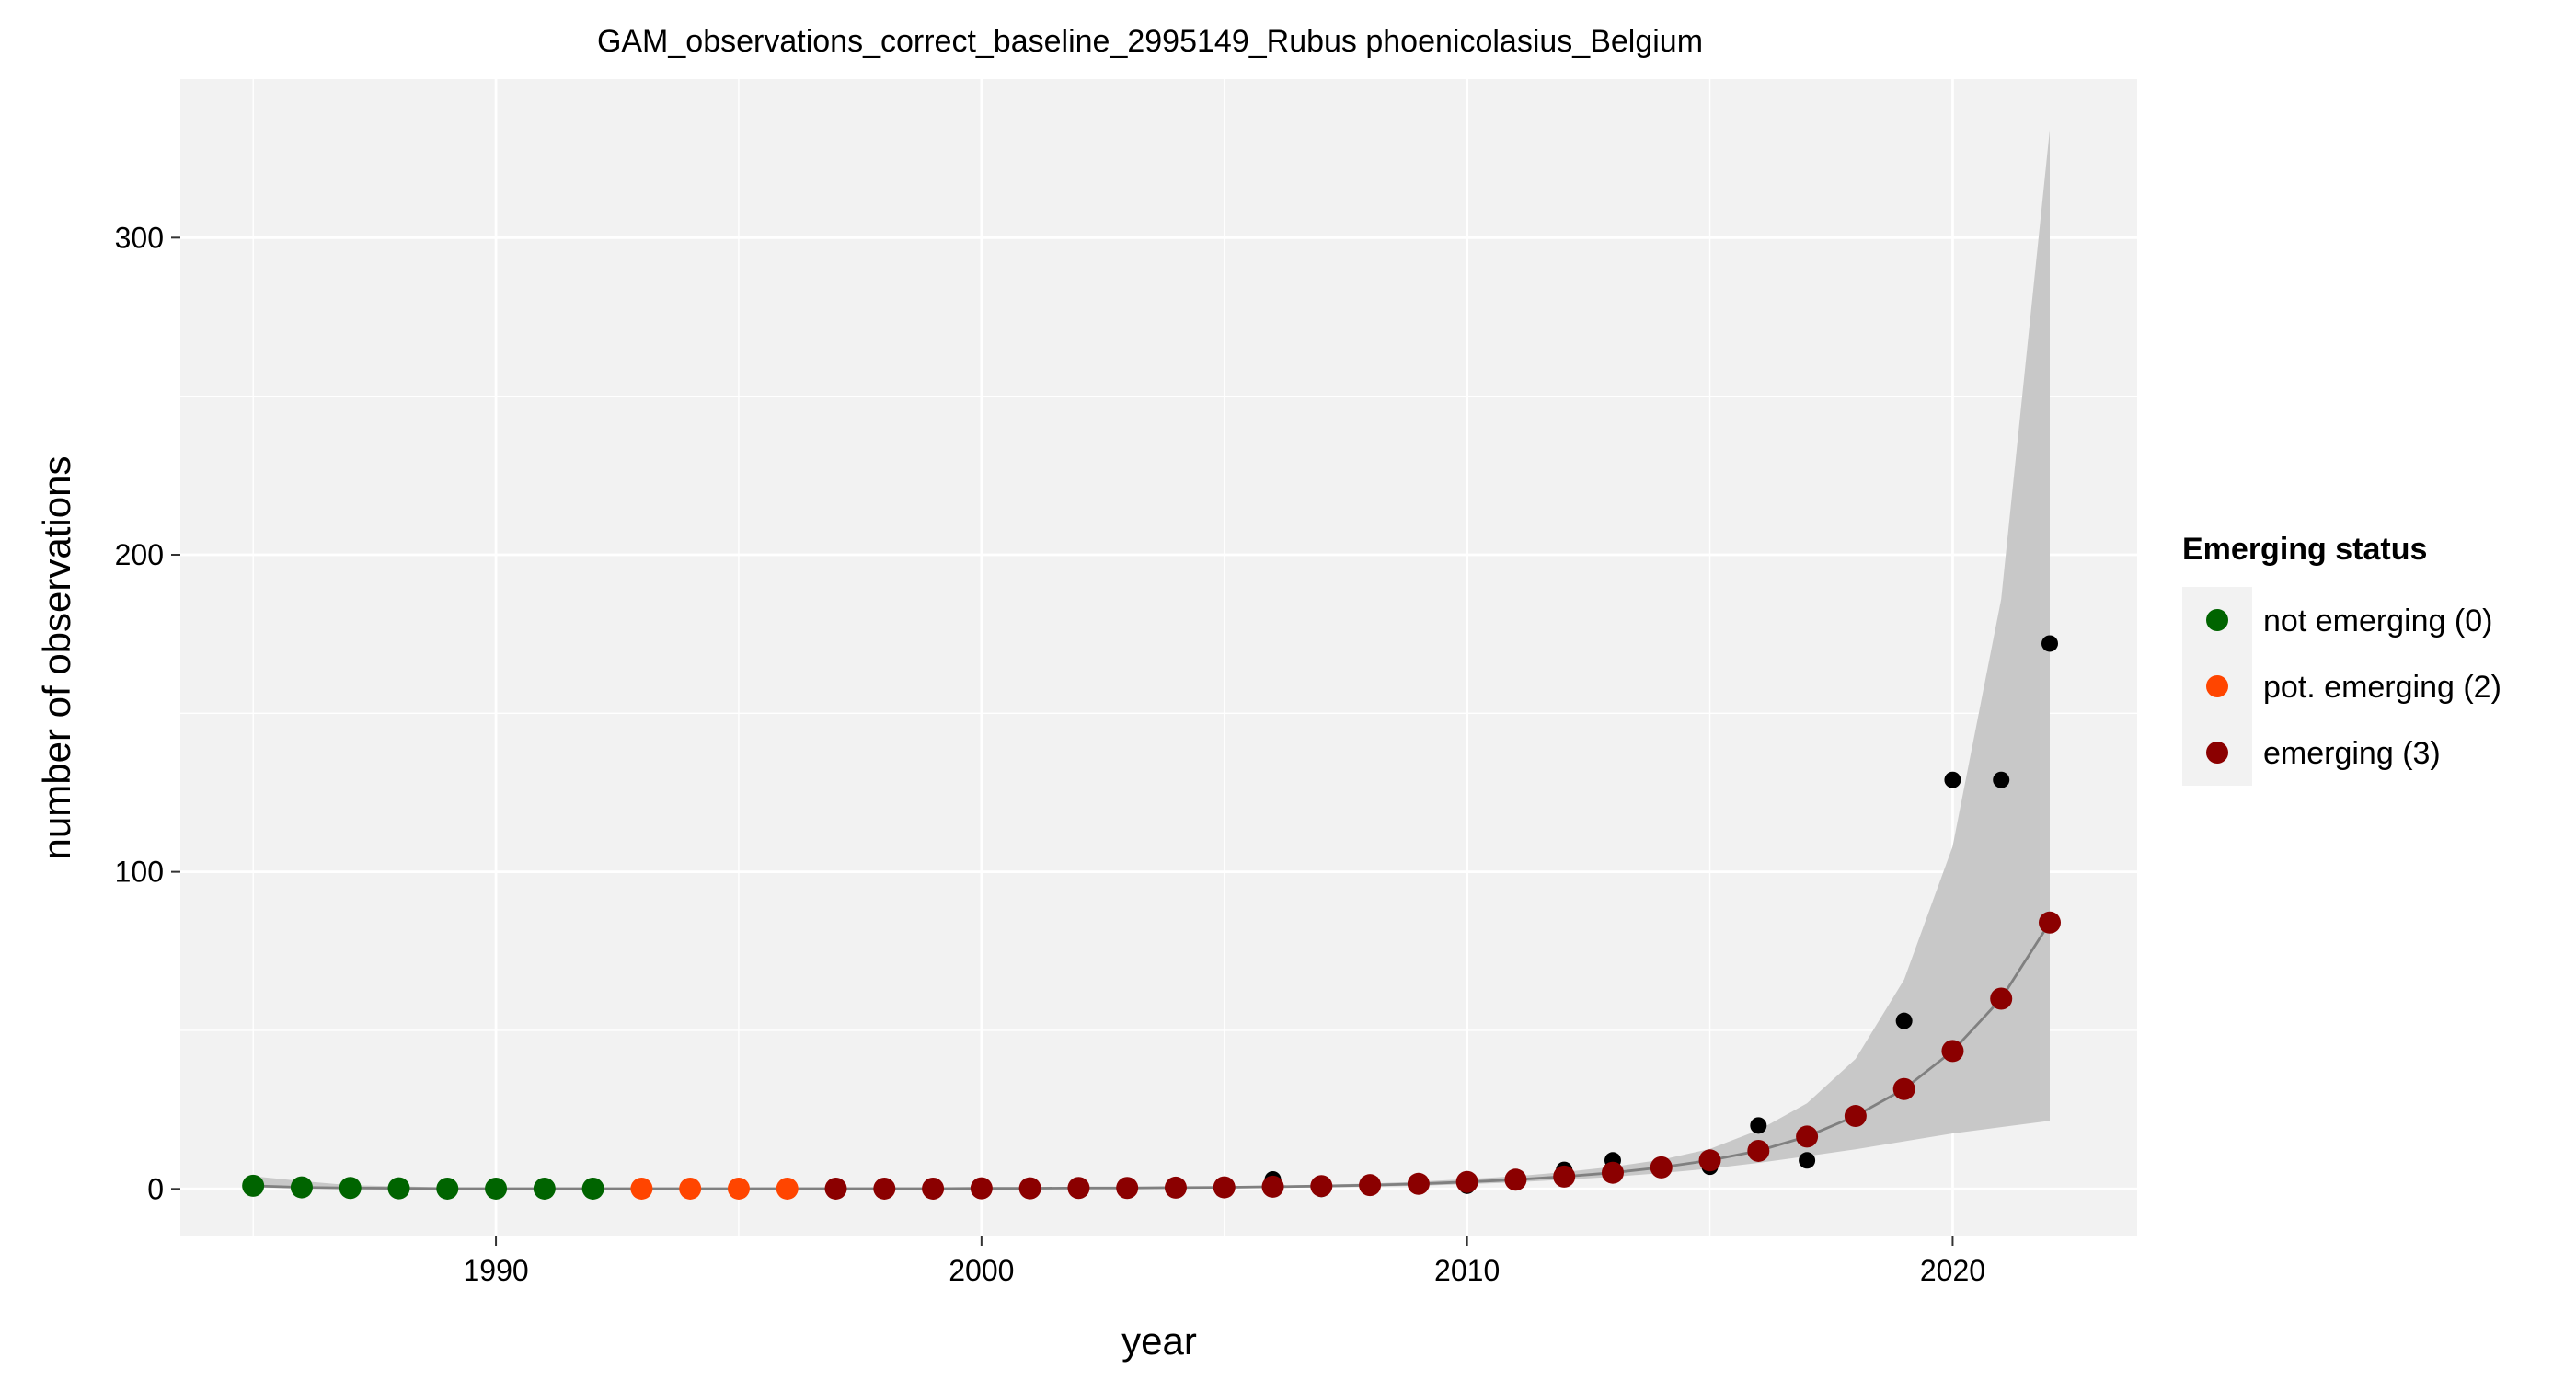 The image size is (2576, 1380). What do you see at coordinates (147, 713) in the screenshot?
I see `y-axis: 0 100 200 300` at bounding box center [147, 713].